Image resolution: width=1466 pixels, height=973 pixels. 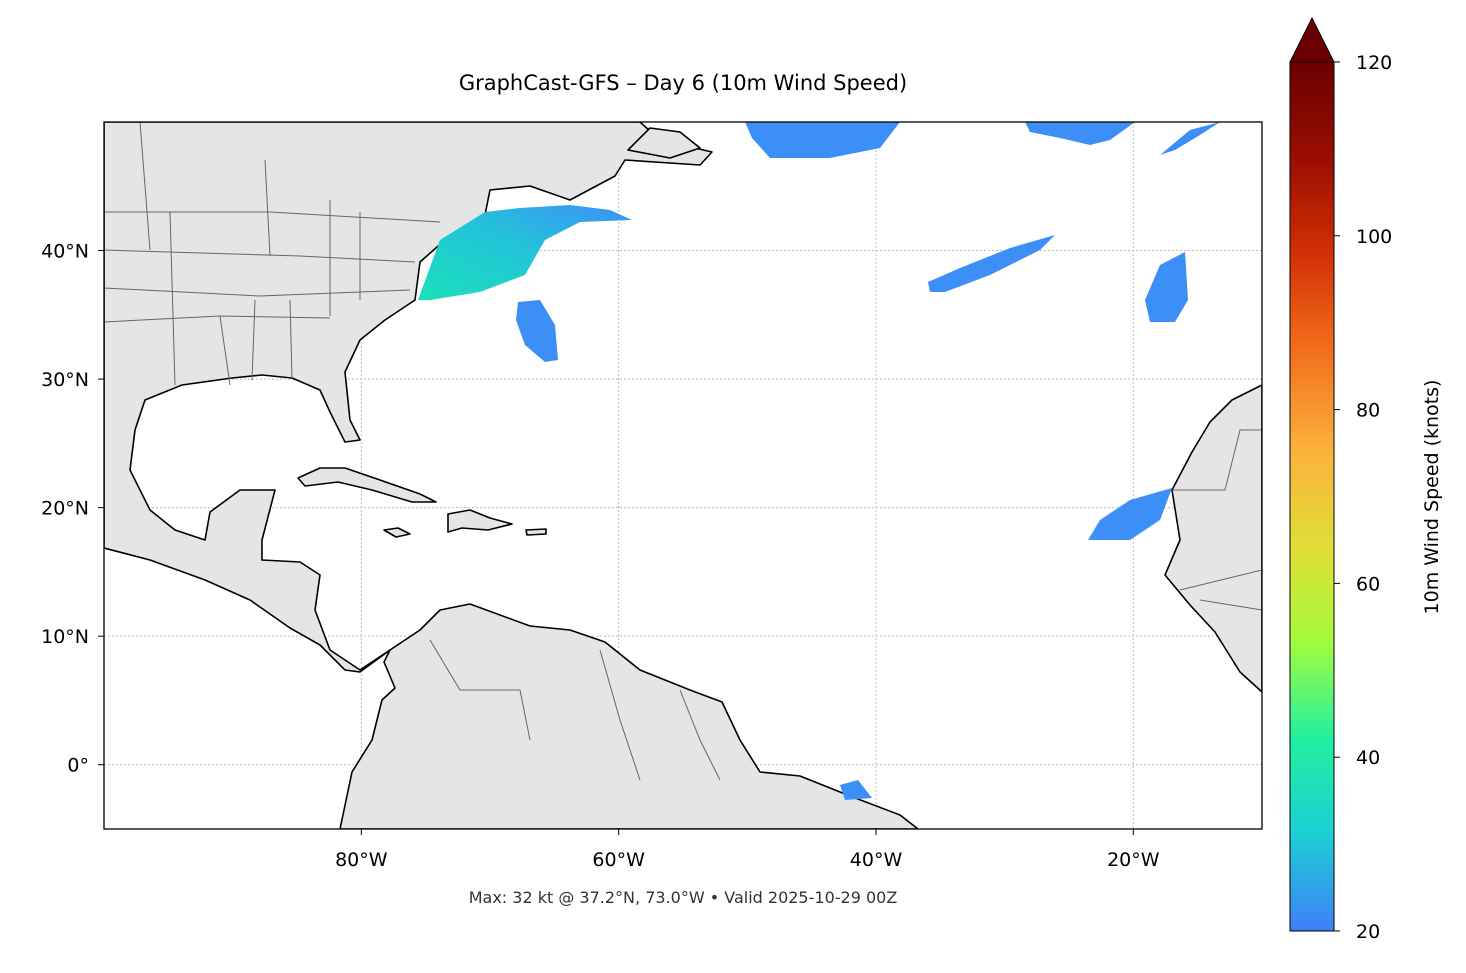 I want to click on map-title: GraphCast-GFS – Day 6 (10m Wind Speed), so click(x=683, y=83).